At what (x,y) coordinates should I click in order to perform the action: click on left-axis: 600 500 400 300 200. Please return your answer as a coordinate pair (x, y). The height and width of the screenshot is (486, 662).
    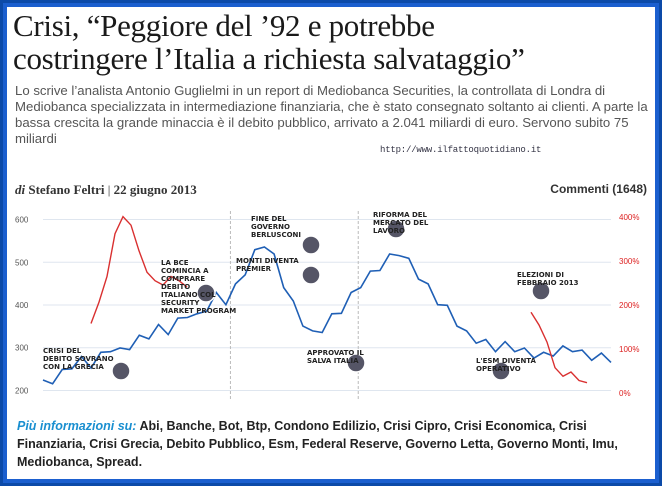
    Looking at the image, I should click on (22, 306).